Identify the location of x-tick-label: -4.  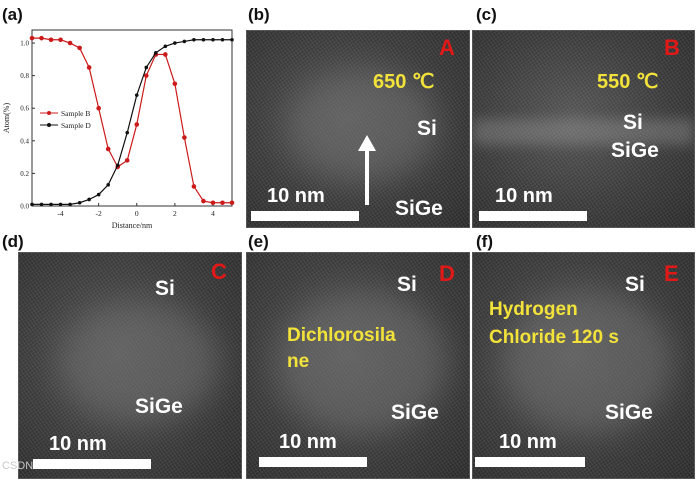
(60, 213).